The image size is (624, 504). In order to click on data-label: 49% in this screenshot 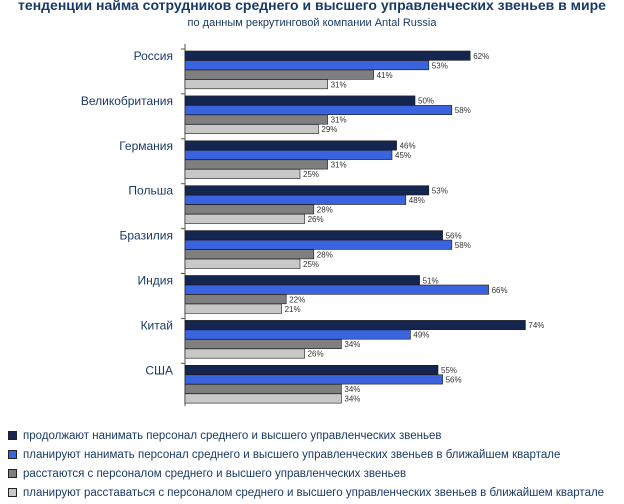, I will do `click(421, 335)`.